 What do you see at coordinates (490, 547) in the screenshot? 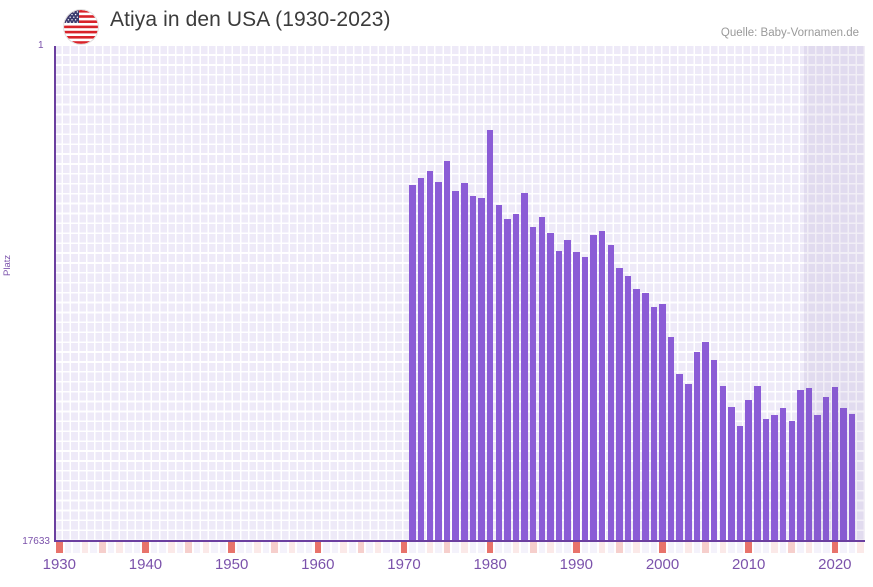
I see `x-tick-1980` at bounding box center [490, 547].